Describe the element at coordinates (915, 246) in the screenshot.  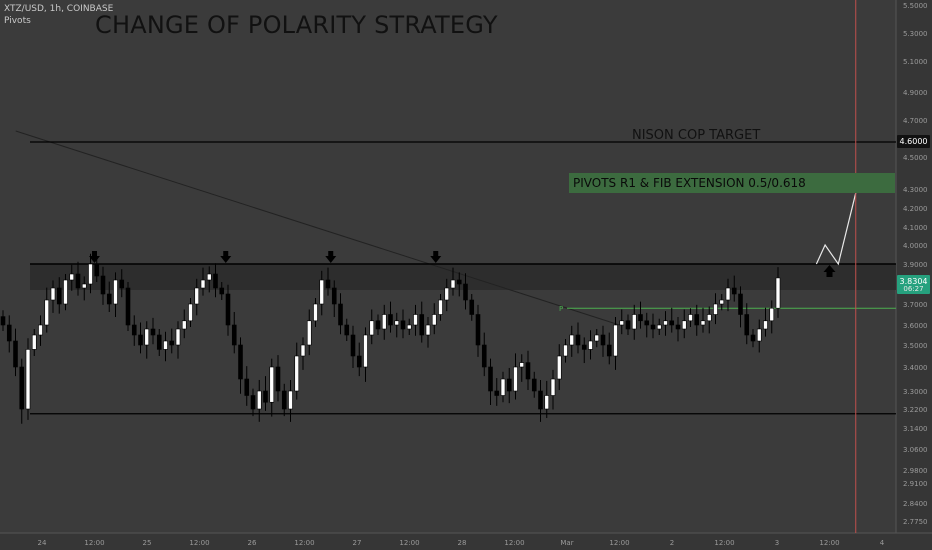
I see `price-tick-label: 4.0000` at that location.